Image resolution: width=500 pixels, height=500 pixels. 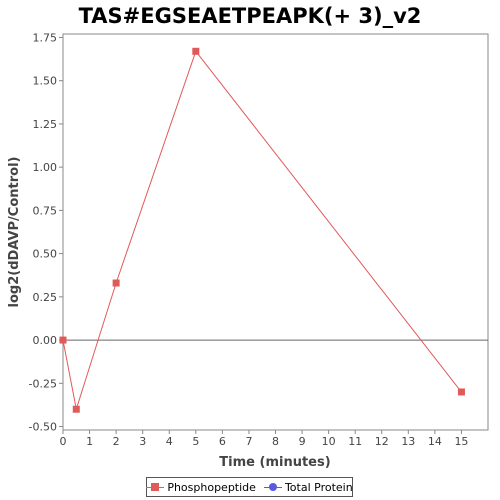 What do you see at coordinates (116, 441) in the screenshot?
I see `x-tick-label: 2` at bounding box center [116, 441].